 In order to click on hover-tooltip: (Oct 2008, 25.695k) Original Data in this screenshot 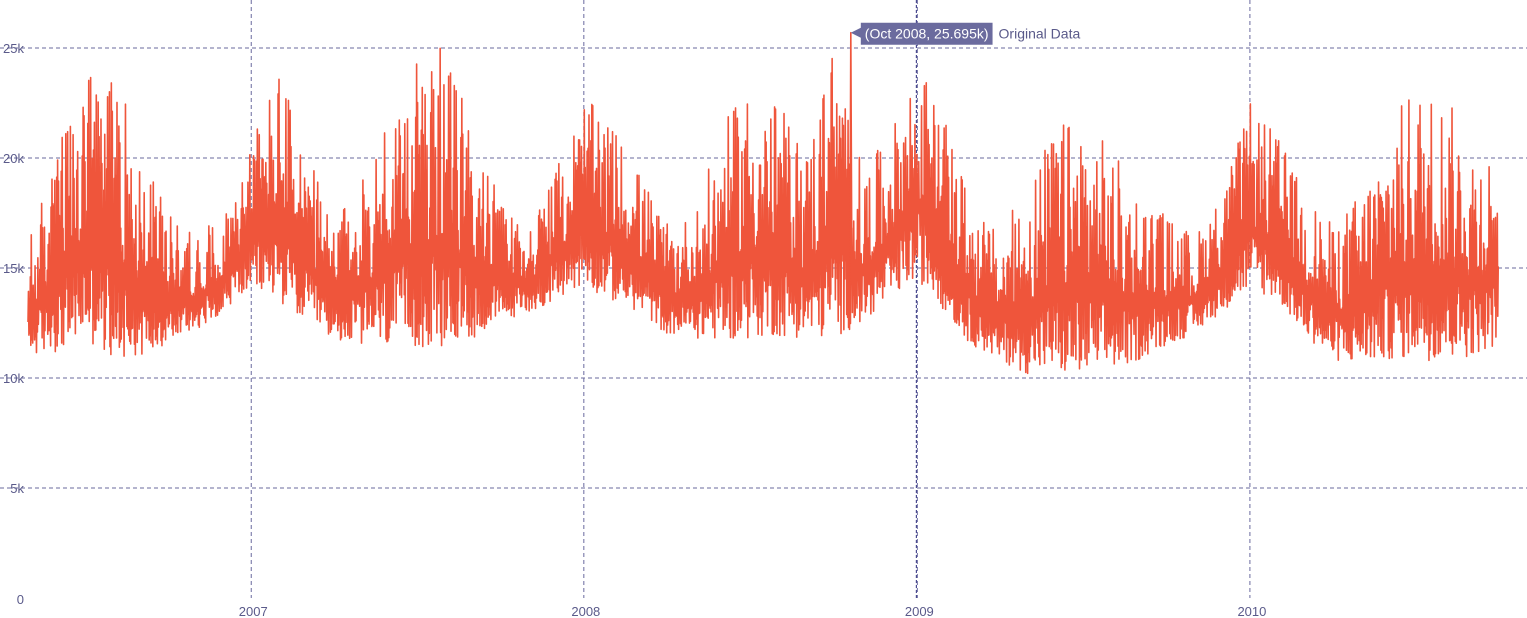, I will do `click(965, 33)`.